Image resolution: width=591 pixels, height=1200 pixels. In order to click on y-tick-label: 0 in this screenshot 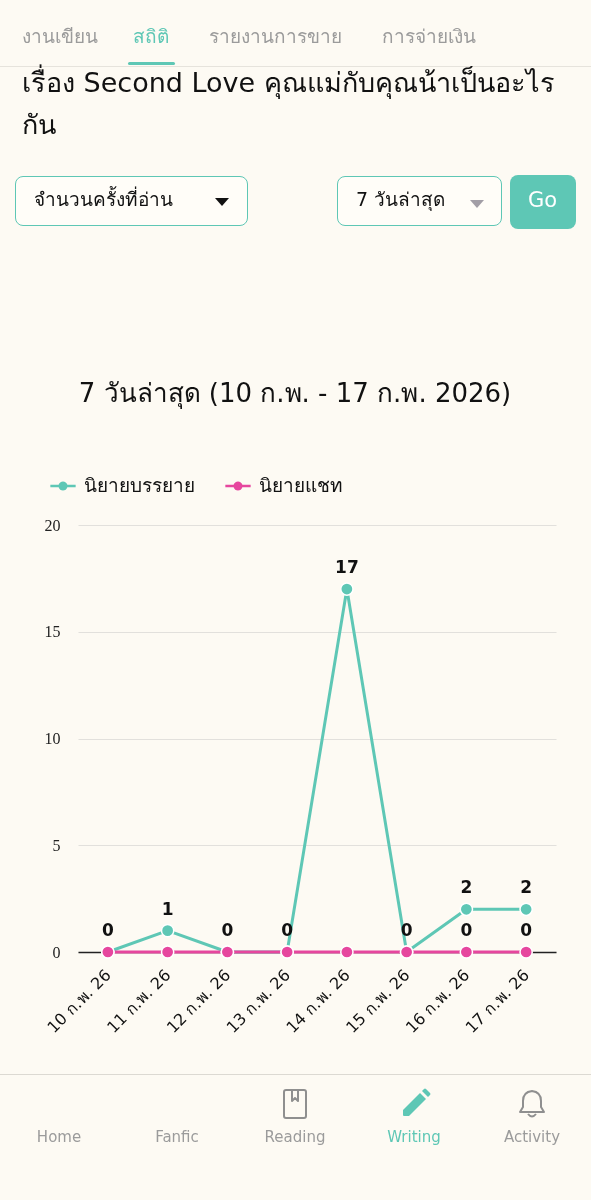, I will do `click(56, 952)`.